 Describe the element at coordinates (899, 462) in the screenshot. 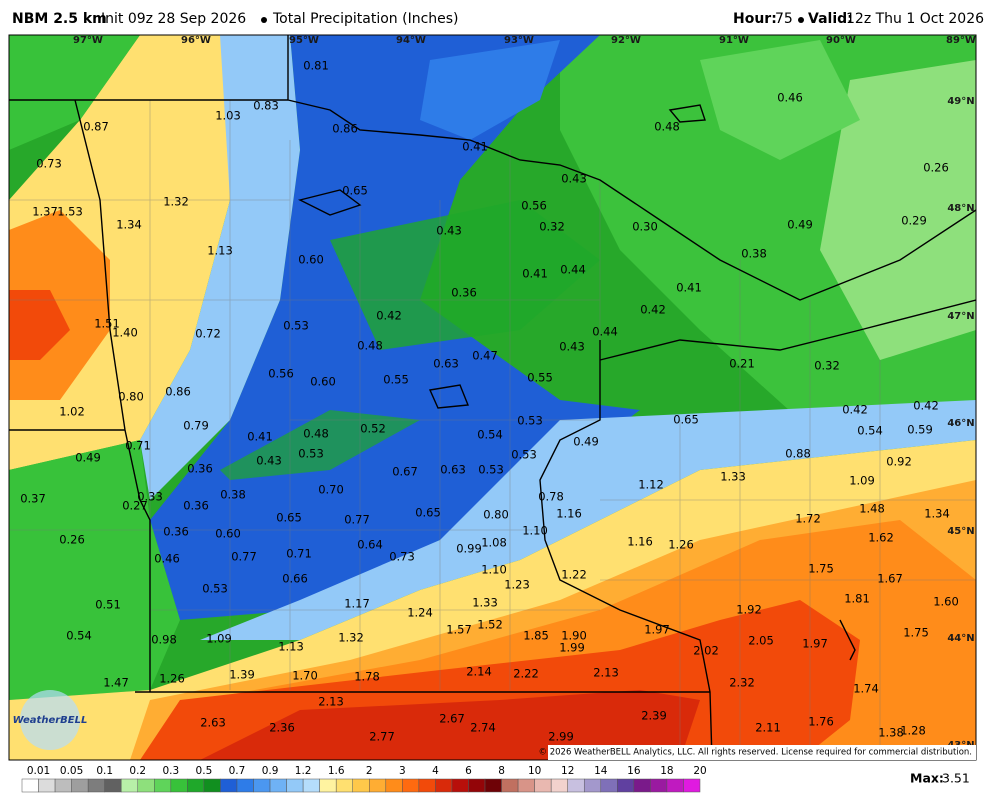

I see `point-value: 0.92` at that location.